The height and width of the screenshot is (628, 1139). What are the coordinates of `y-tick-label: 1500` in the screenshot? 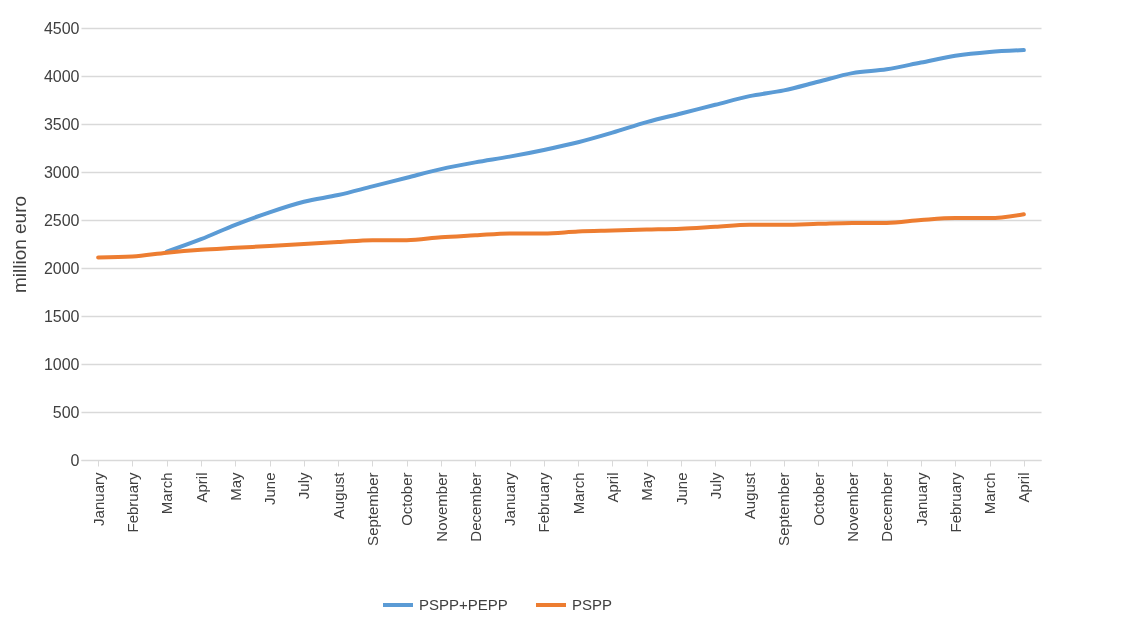 It's located at (61, 316).